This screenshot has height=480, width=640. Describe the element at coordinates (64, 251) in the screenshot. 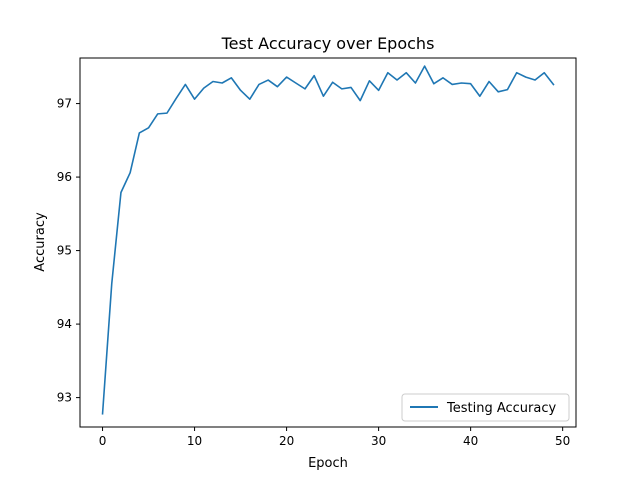

I see `y-tick-label: 95` at that location.